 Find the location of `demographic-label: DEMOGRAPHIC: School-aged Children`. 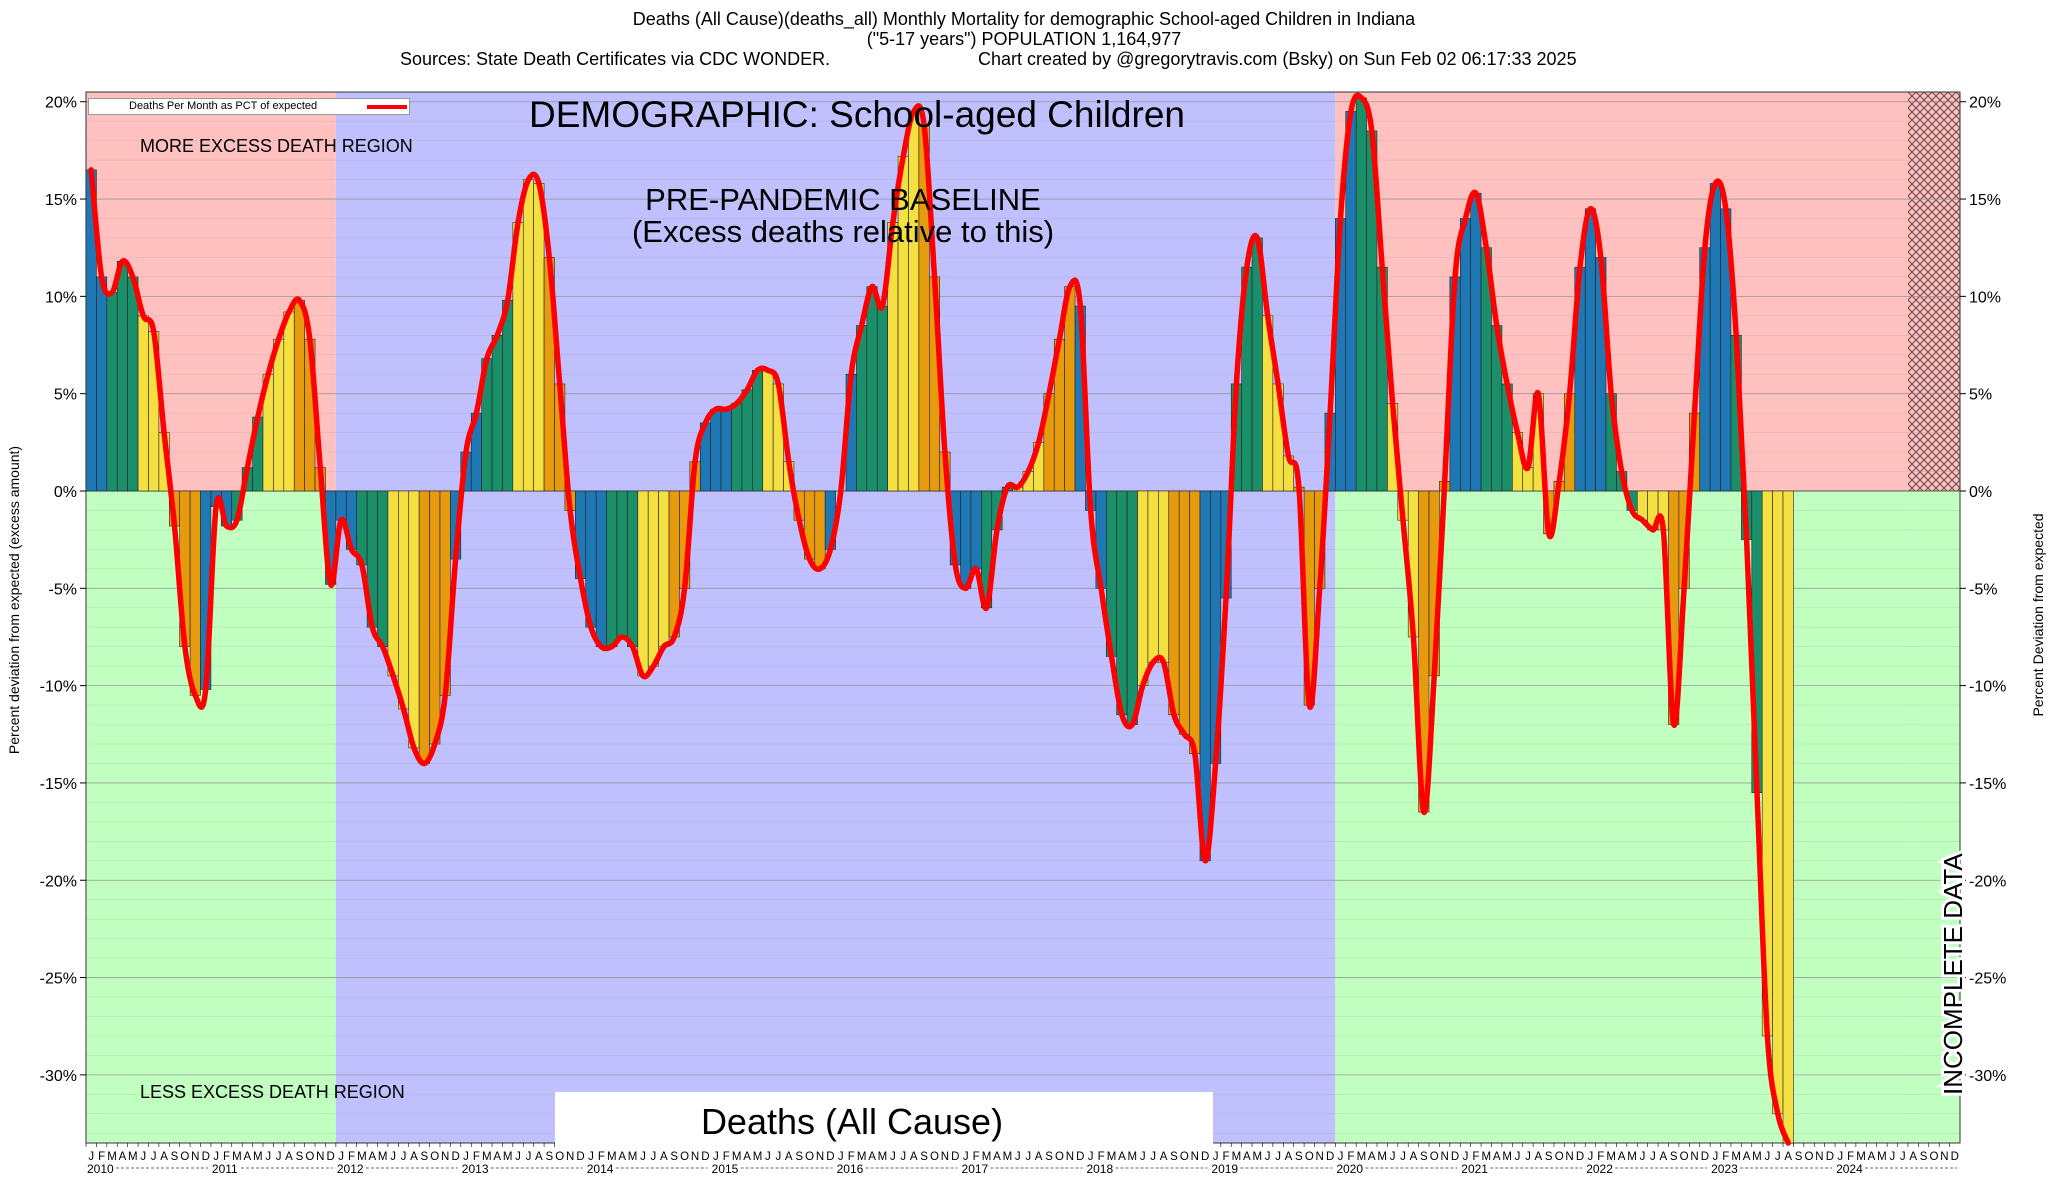

demographic-label: DEMOGRAPHIC: School-aged Children is located at coordinates (857, 114).